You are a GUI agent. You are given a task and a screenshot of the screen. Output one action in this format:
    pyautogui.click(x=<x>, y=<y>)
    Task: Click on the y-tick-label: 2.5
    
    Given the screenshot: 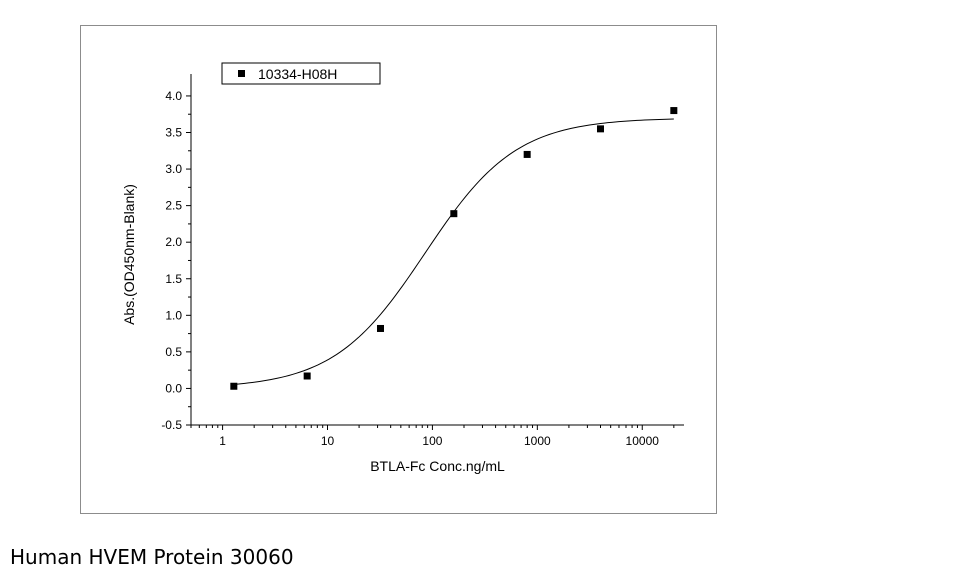 What is the action you would take?
    pyautogui.click(x=173, y=206)
    